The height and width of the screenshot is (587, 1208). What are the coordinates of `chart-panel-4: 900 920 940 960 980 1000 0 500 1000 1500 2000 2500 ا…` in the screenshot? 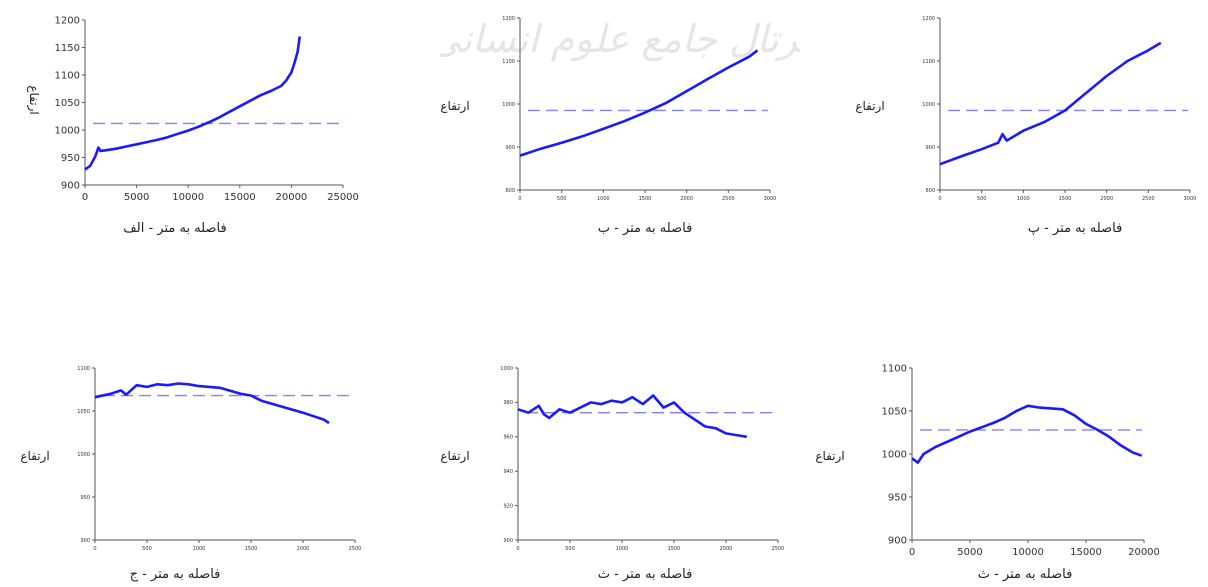 It's located at (612, 474).